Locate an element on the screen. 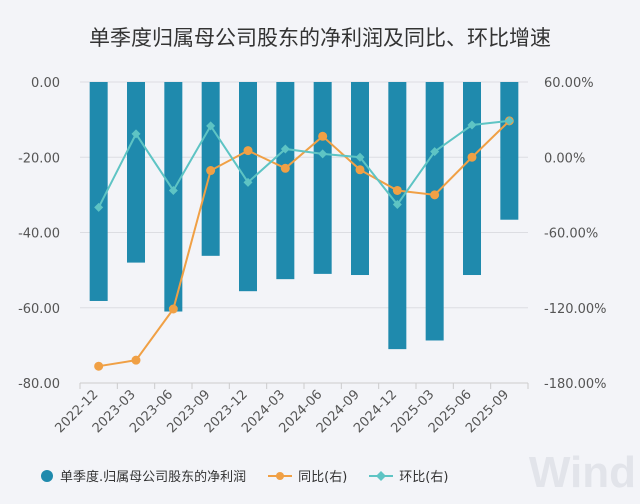 The height and width of the screenshot is (504, 640). chart-title: 单季度归属母公司股东的净利润及同比、环比增速 is located at coordinates (320, 38).